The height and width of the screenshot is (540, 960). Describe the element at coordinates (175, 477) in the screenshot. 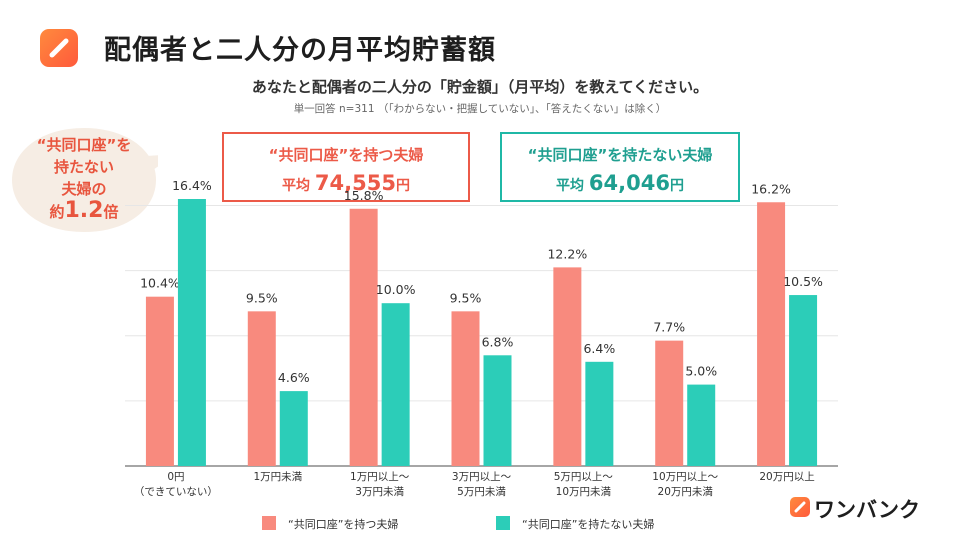

I see `category-label-0-0: 0円` at that location.